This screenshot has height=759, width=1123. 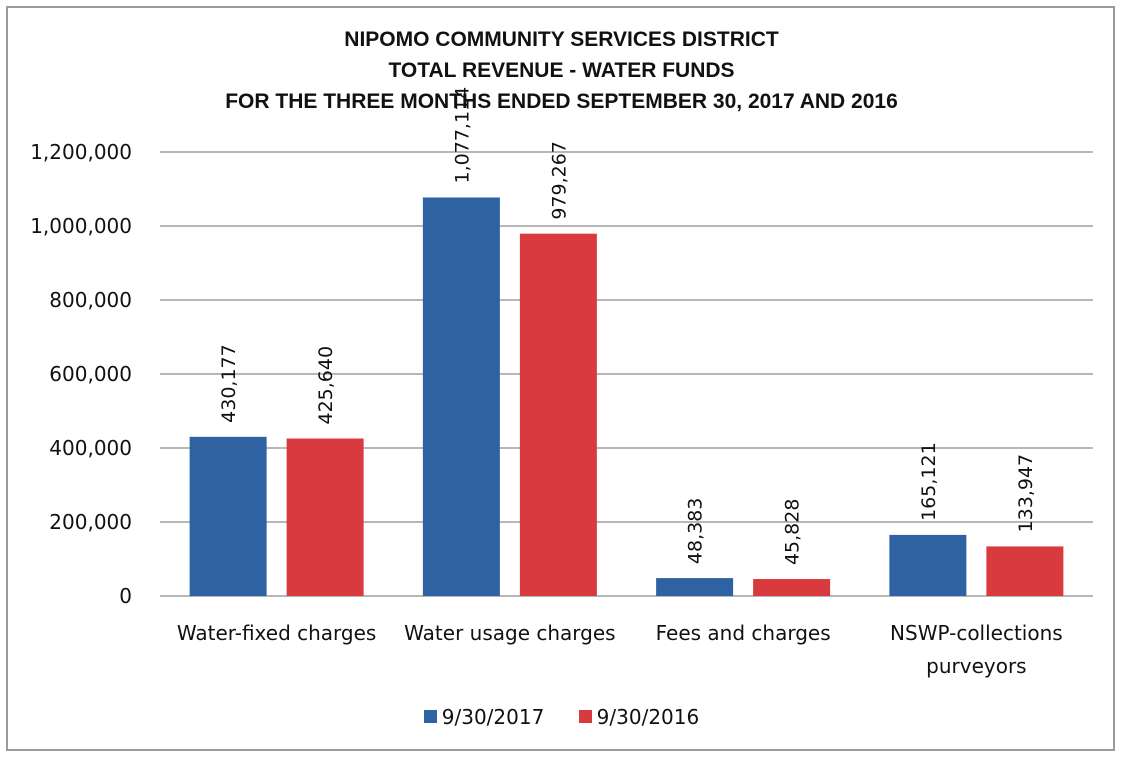 I want to click on data-label: 430,177, so click(x=229, y=383).